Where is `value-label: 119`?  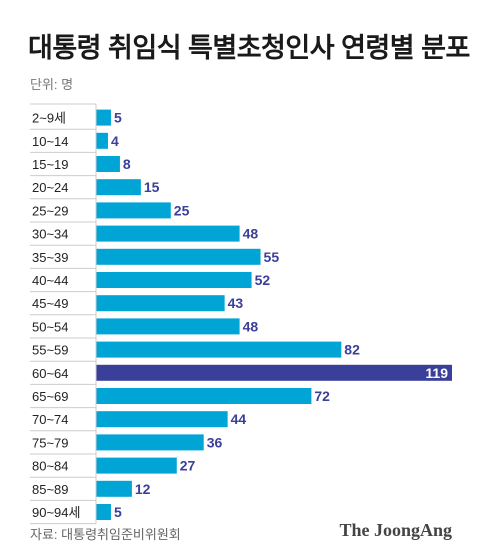 value-label: 119 is located at coordinates (436, 373).